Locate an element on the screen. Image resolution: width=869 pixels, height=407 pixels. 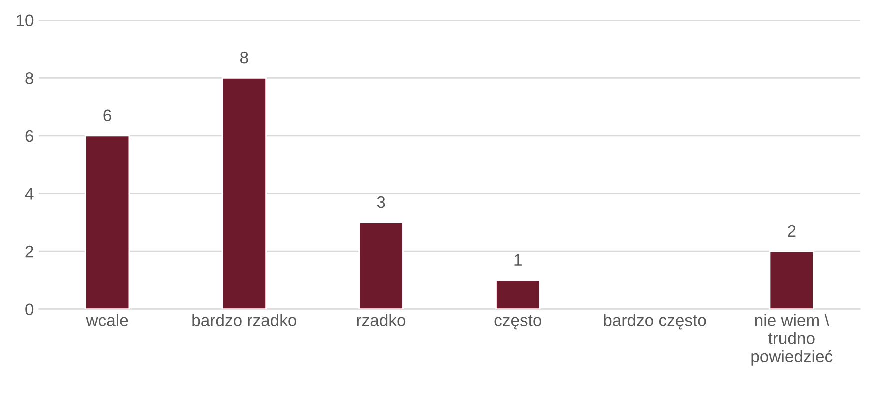
y-tick-label: 4 is located at coordinates (29, 194).